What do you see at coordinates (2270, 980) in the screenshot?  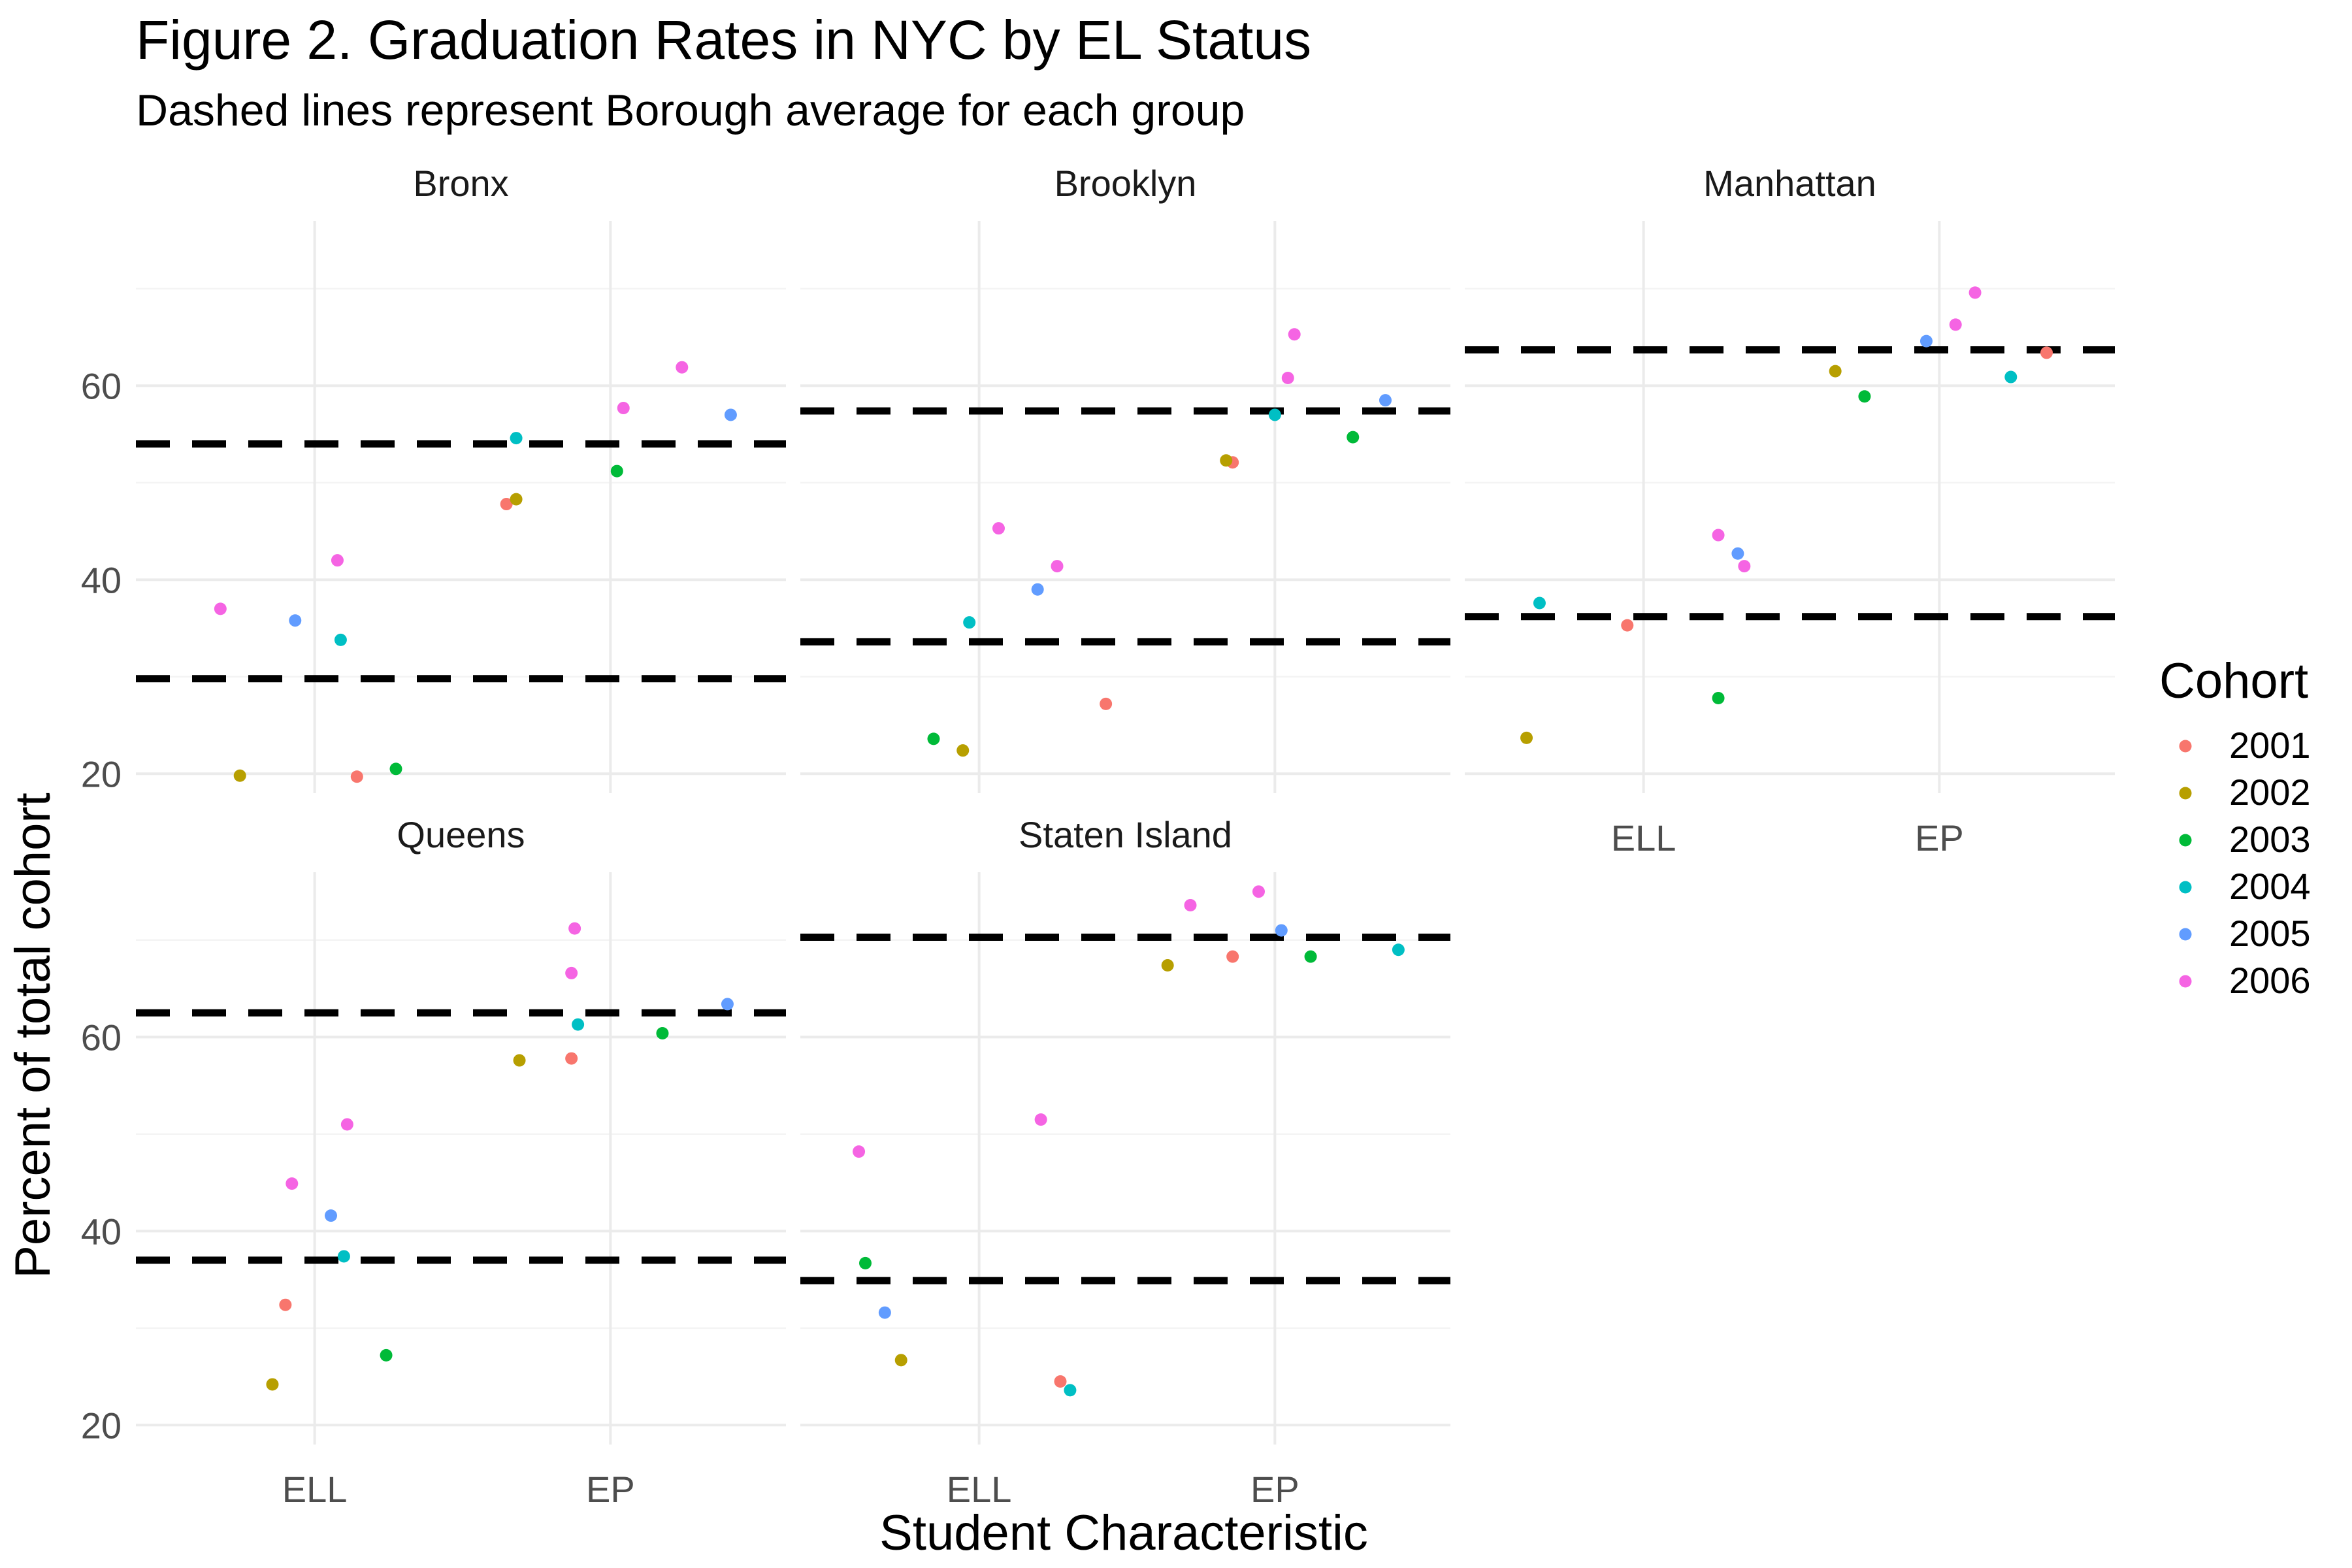 I see `legend-label: 2006` at bounding box center [2270, 980].